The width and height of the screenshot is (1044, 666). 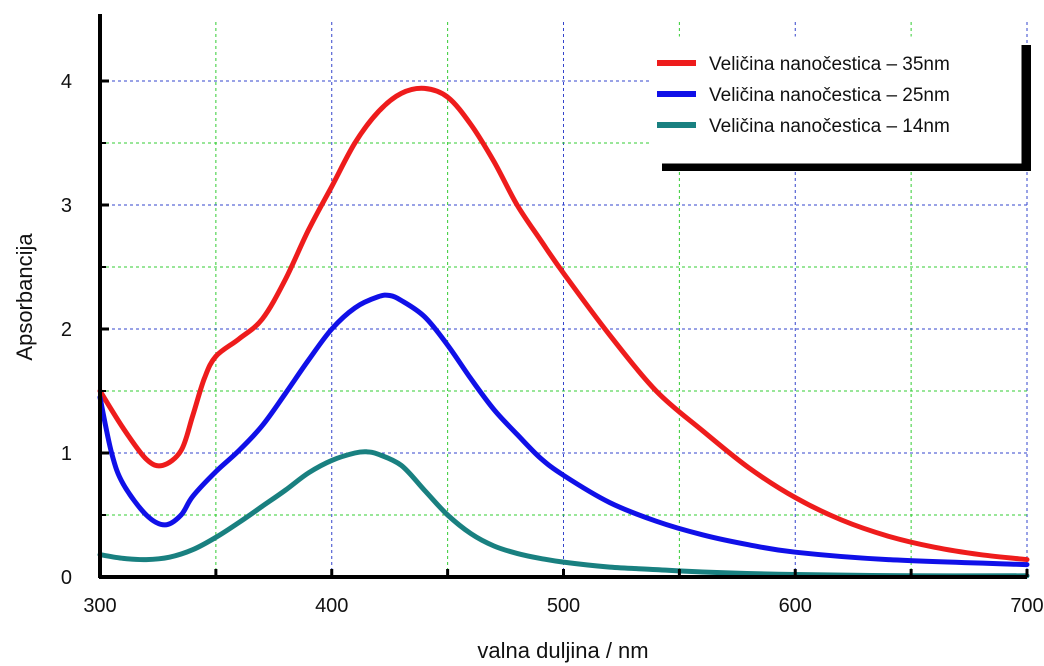 What do you see at coordinates (66, 454) in the screenshot?
I see `y-tick-label: 1` at bounding box center [66, 454].